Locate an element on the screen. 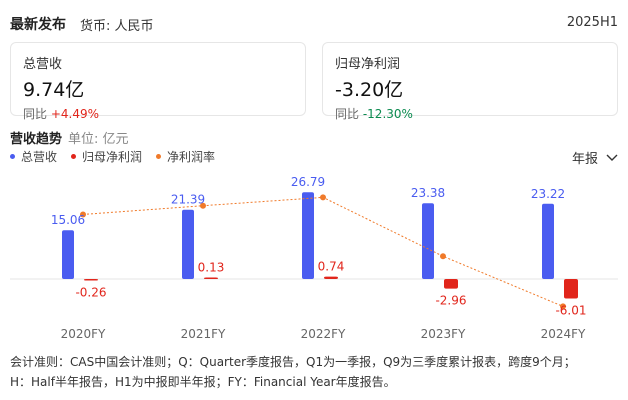 The image size is (628, 400). currency-label: 货币: 人民币 is located at coordinates (117, 26).